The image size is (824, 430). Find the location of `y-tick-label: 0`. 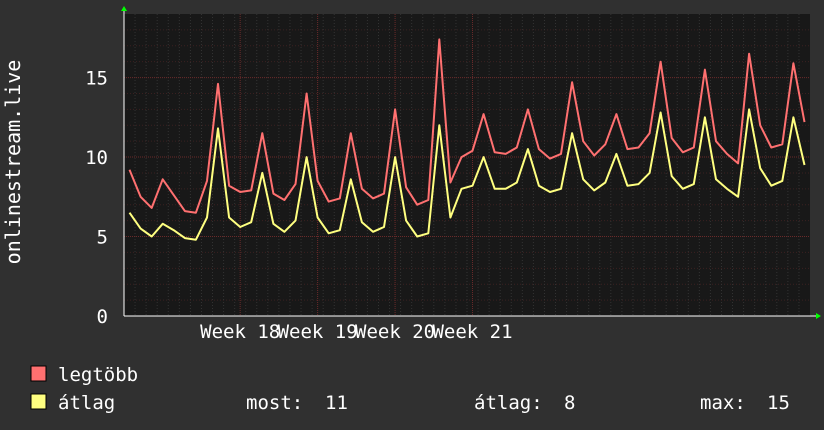

y-tick-label: 0 is located at coordinates (102, 317).